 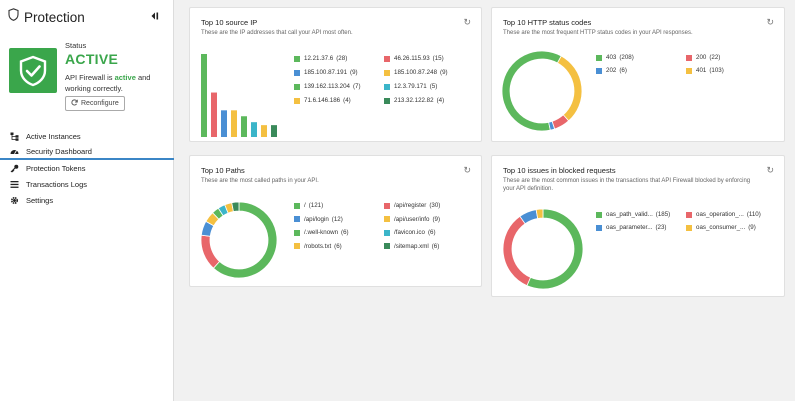 What do you see at coordinates (701, 70) in the screenshot?
I see `legend-label: 401` at bounding box center [701, 70].